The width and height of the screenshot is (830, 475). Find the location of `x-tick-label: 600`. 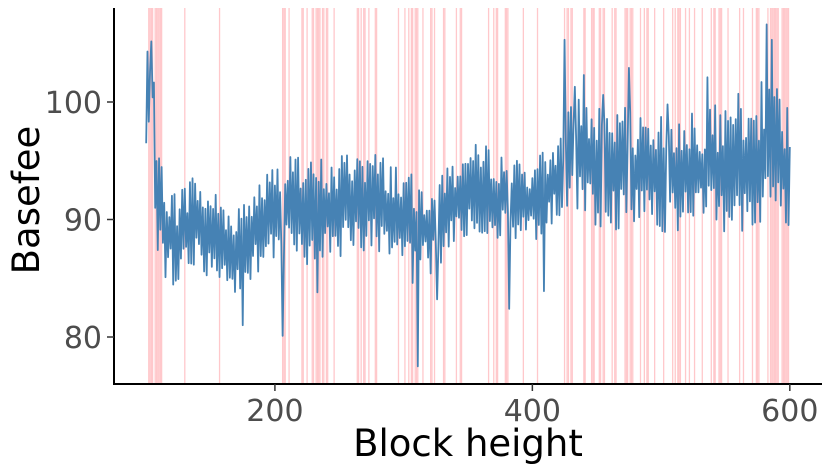

x-tick-label: 600 is located at coordinates (789, 411).